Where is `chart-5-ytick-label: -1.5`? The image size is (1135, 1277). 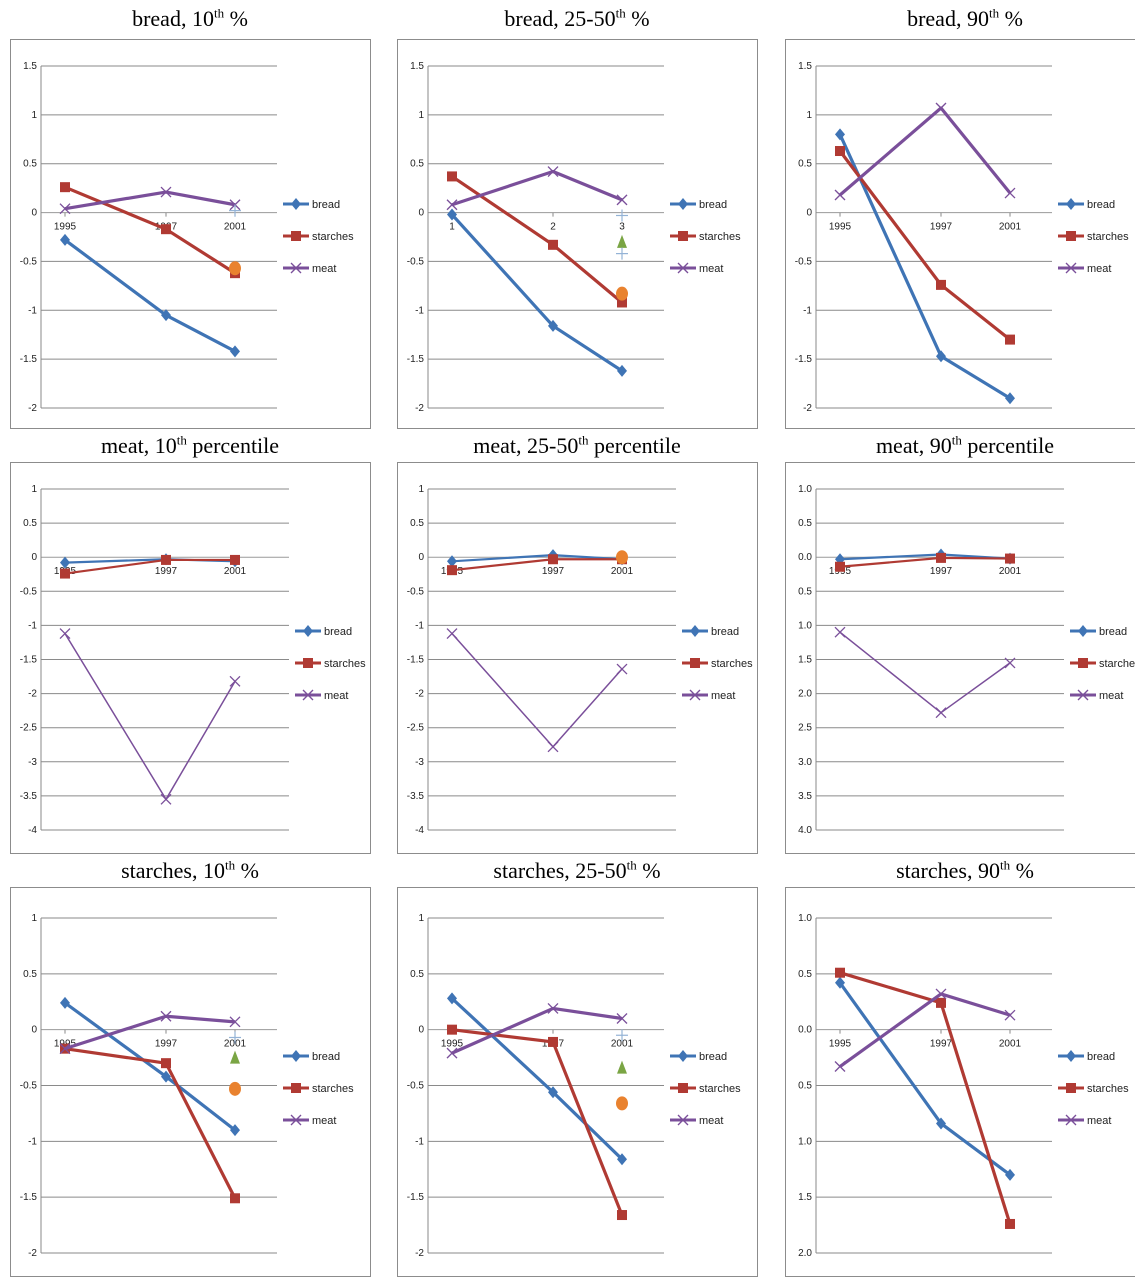 chart-5-ytick-label: -1.5 is located at coordinates (416, 660).